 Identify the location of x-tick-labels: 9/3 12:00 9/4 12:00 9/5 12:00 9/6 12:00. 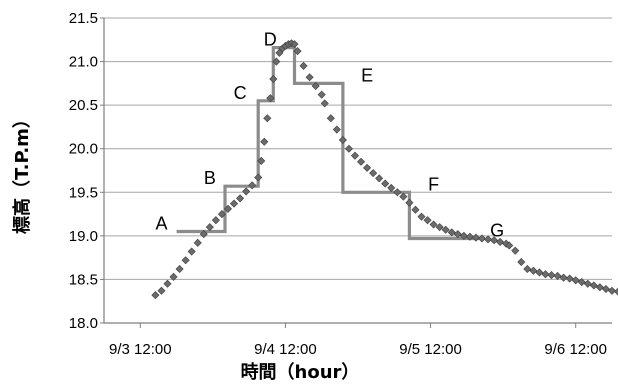
(358, 349).